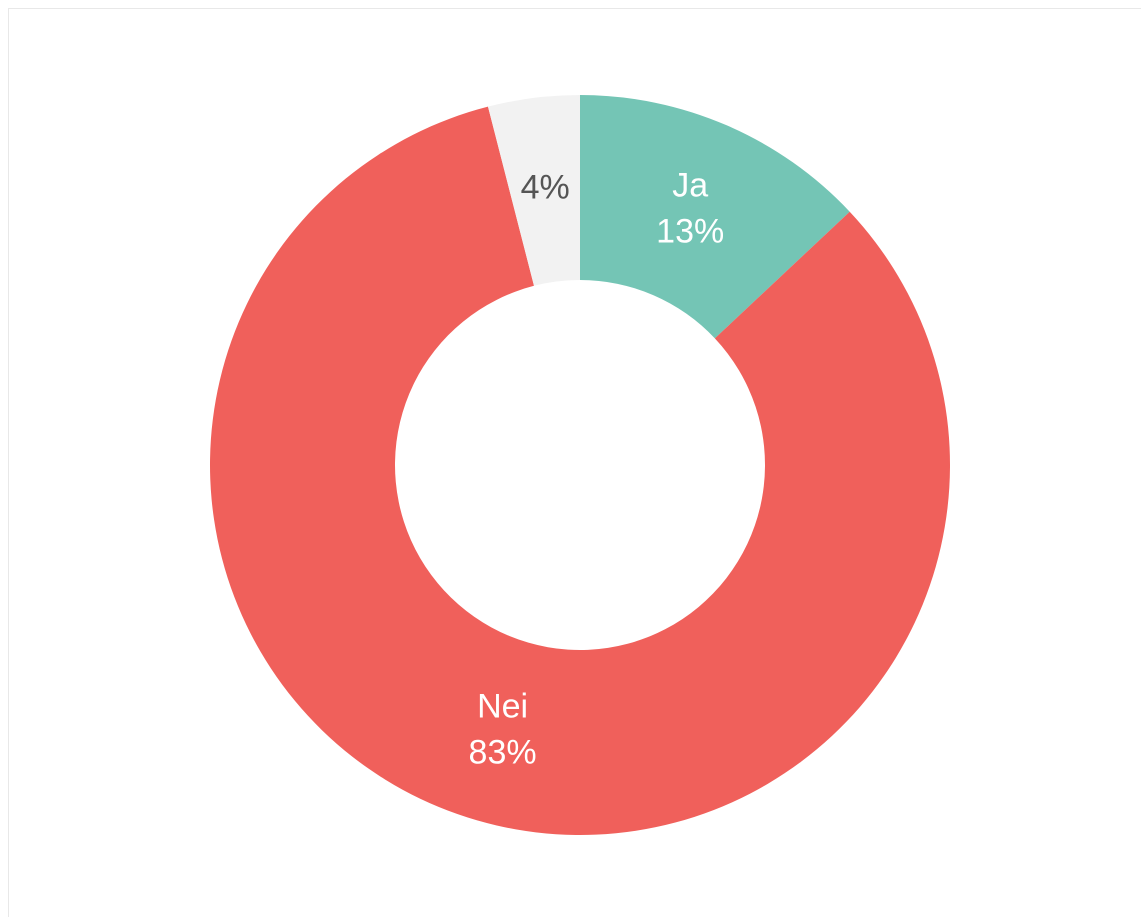 This screenshot has height=917, width=1141. What do you see at coordinates (502, 706) in the screenshot?
I see `slice-category-label: Nei` at bounding box center [502, 706].